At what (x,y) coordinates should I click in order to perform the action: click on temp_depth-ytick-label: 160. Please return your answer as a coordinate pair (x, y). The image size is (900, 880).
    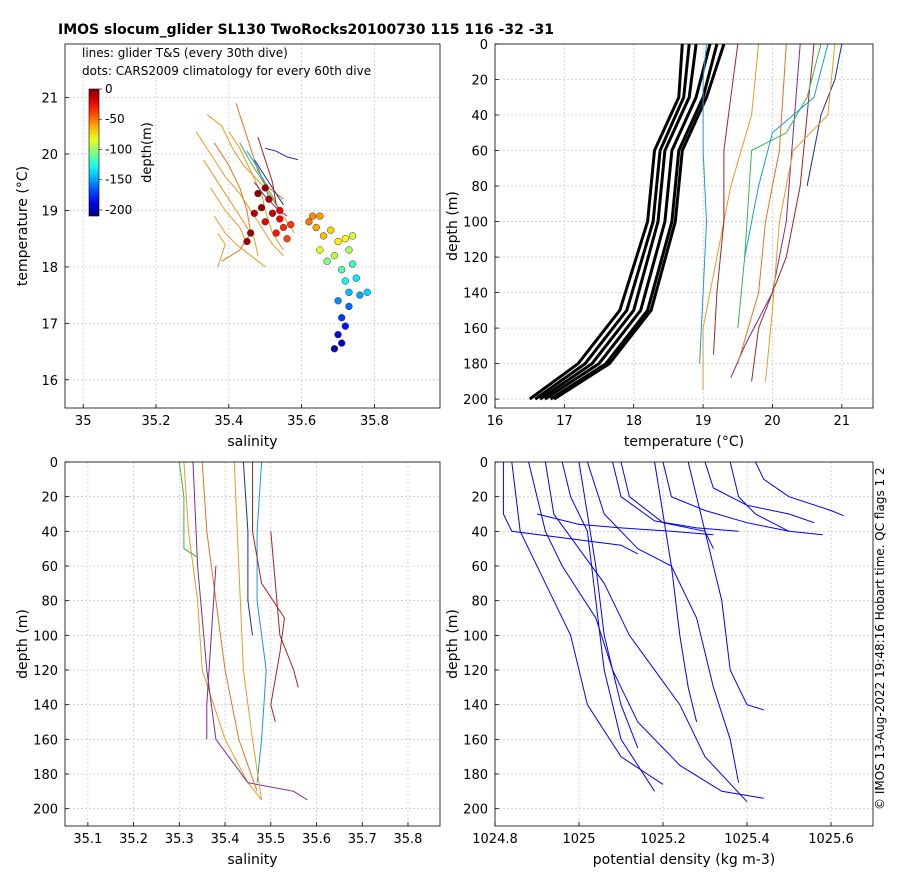
    Looking at the image, I should click on (475, 329).